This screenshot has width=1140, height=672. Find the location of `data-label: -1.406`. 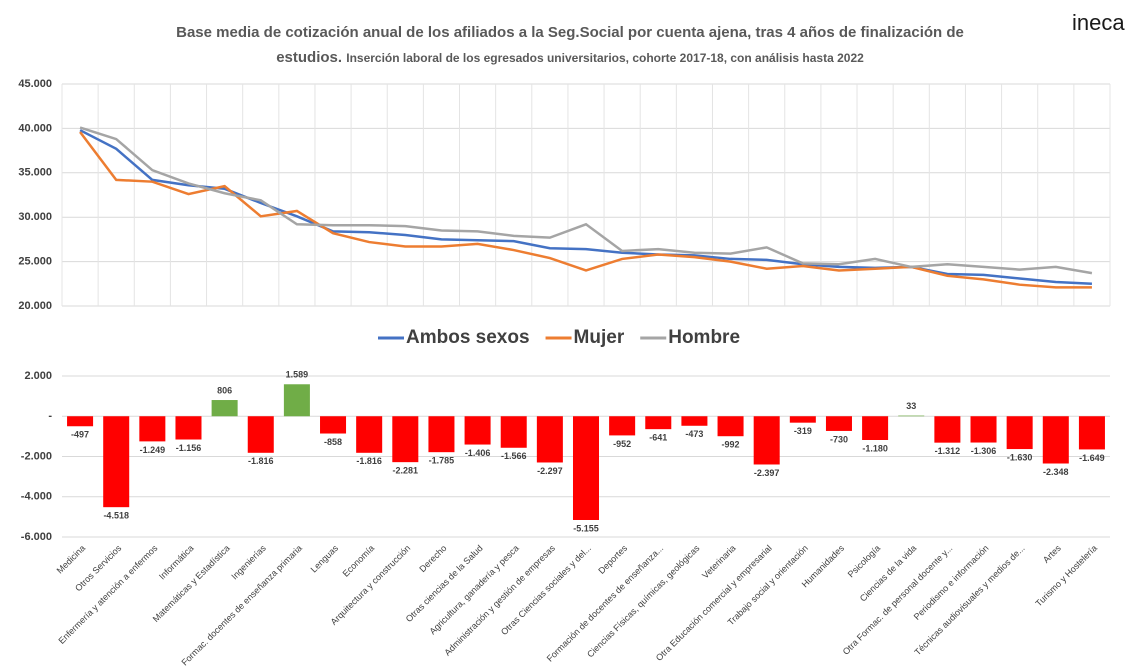

data-label: -1.406 is located at coordinates (478, 453).